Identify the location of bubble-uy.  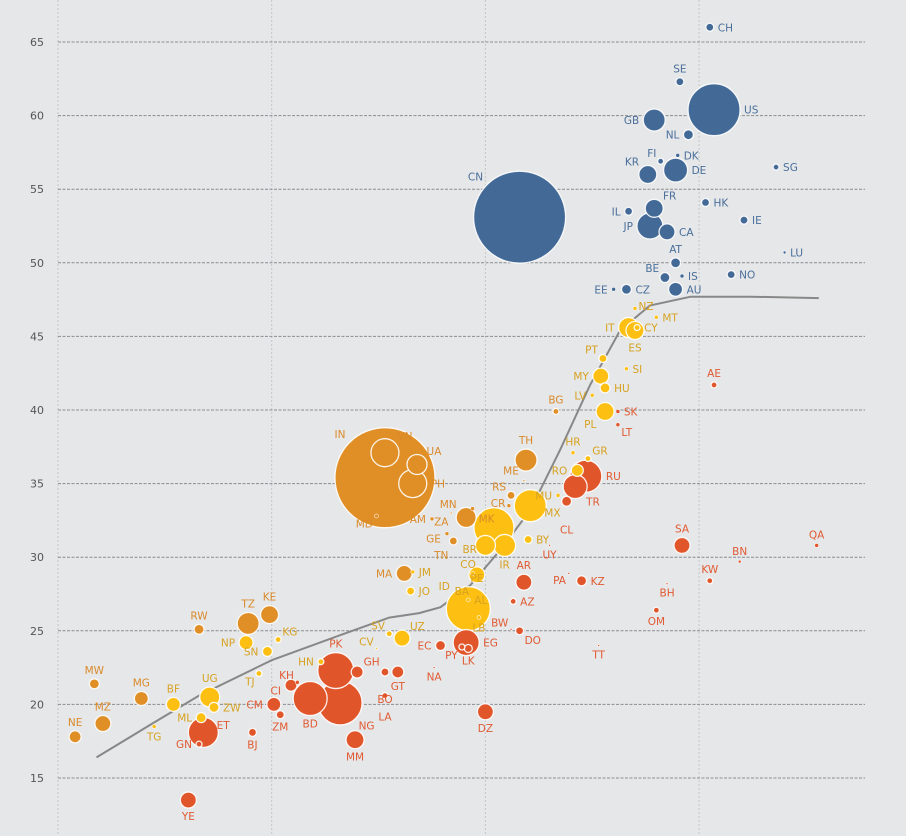
(549, 545).